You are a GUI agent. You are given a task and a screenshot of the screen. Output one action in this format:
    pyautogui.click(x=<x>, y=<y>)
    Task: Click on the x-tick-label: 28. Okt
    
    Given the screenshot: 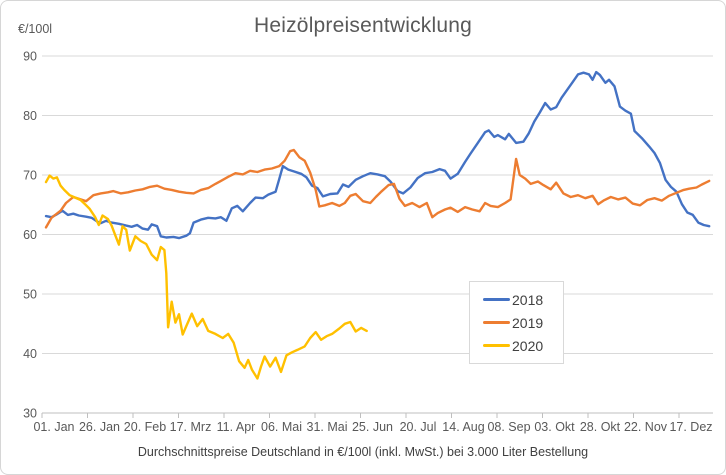 What is the action you would take?
    pyautogui.click(x=600, y=427)
    